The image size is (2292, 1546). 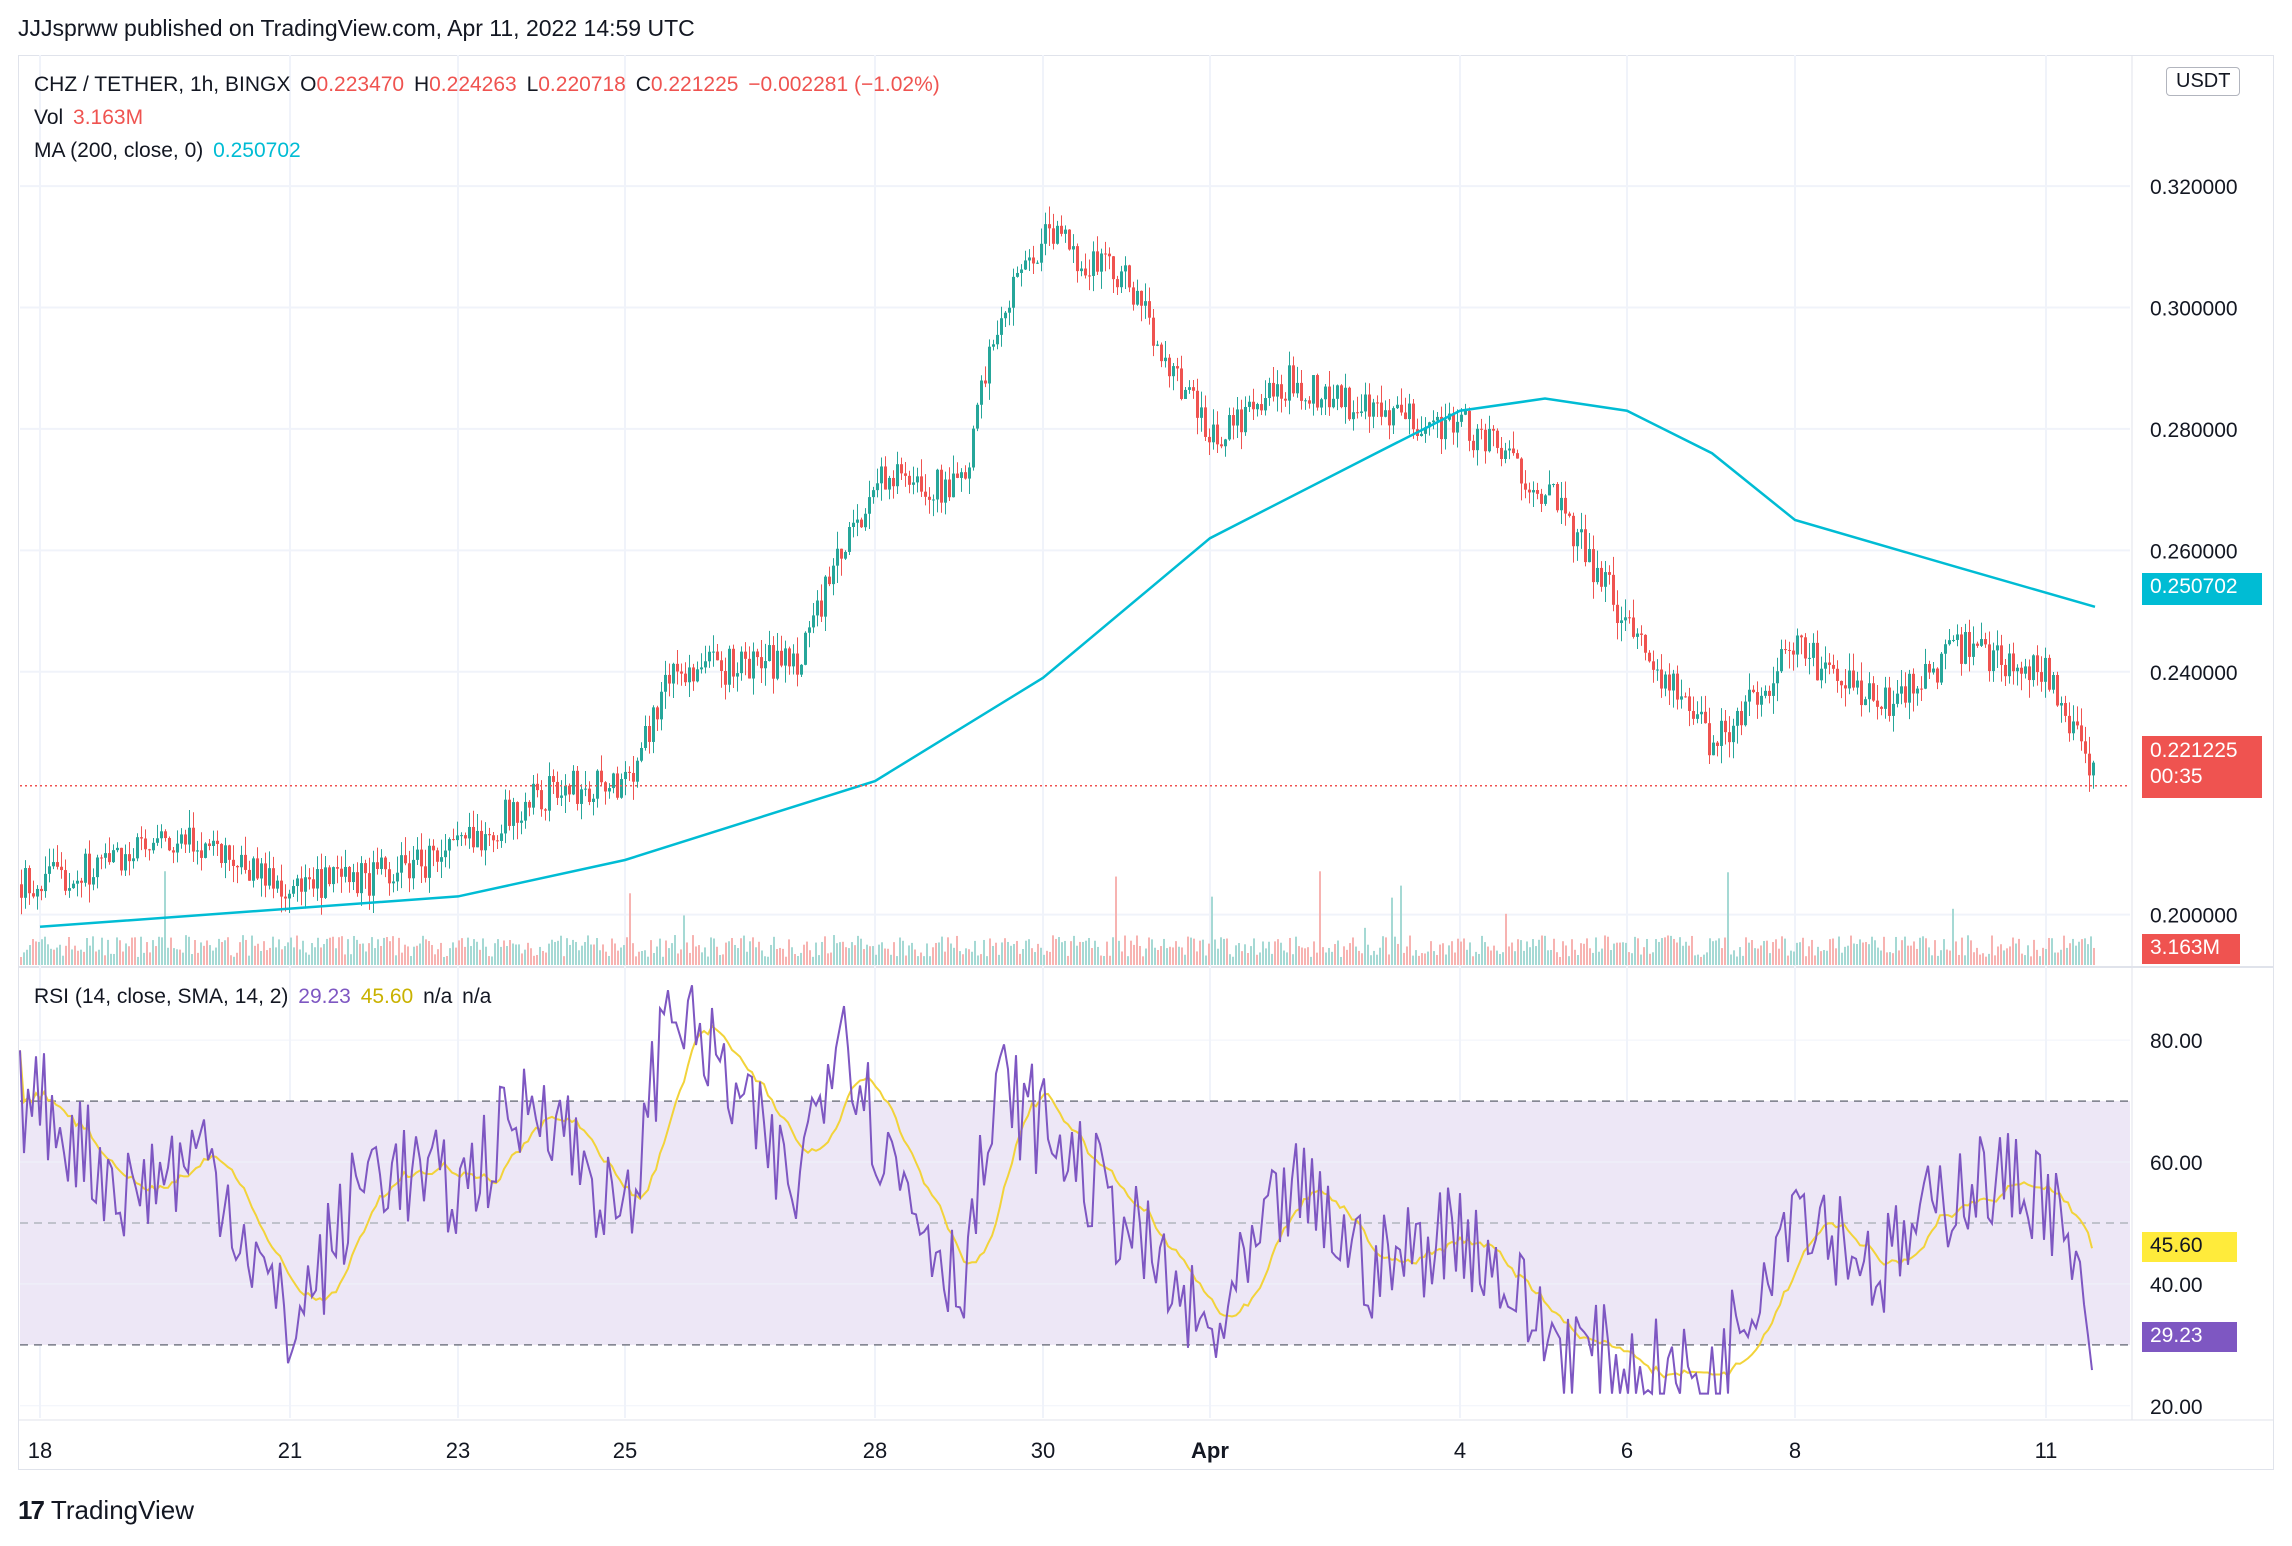 I want to click on volume-label: Vol, so click(x=49, y=117).